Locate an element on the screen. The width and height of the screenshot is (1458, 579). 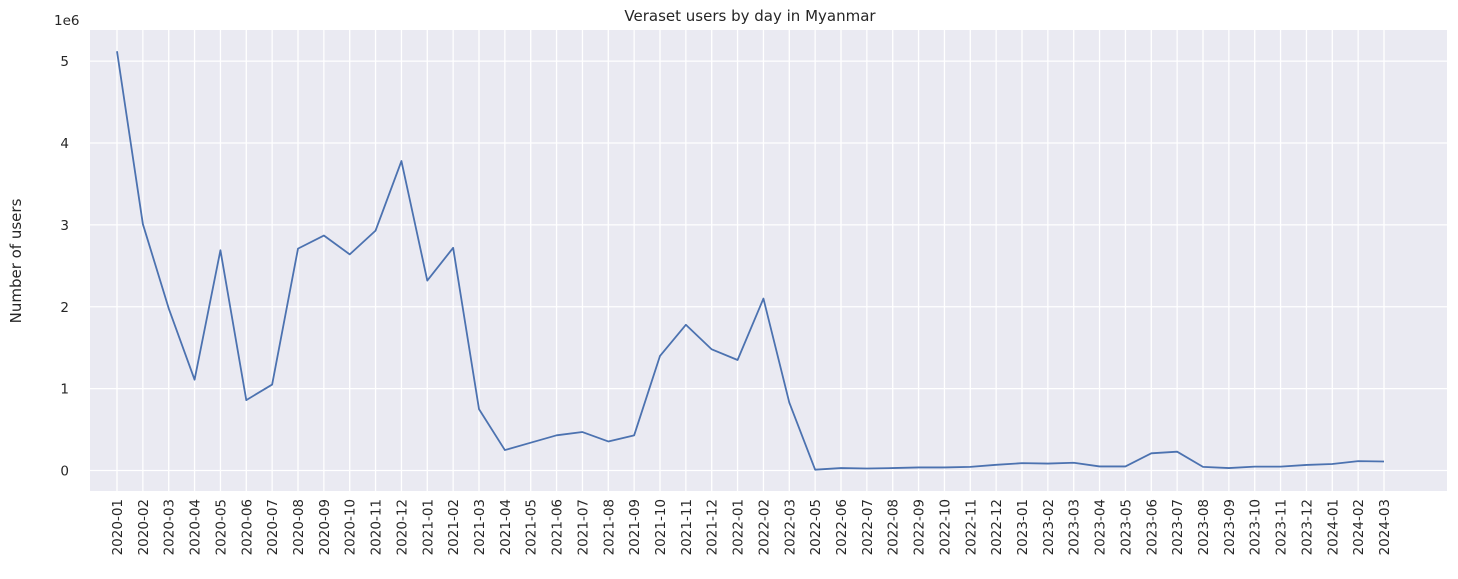
x-tick-label: 2021-10 is located at coordinates (661, 527).